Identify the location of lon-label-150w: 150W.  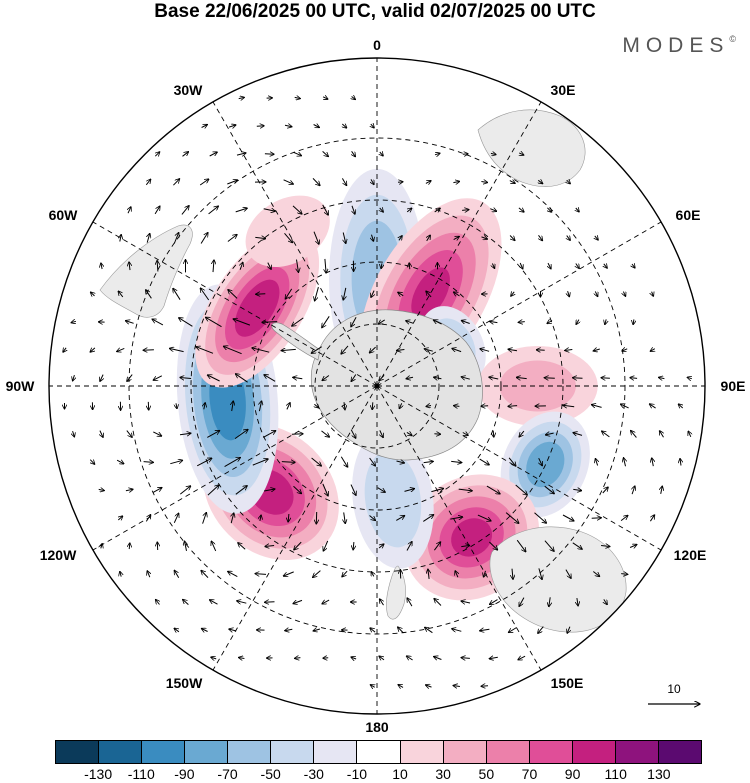
(184, 683).